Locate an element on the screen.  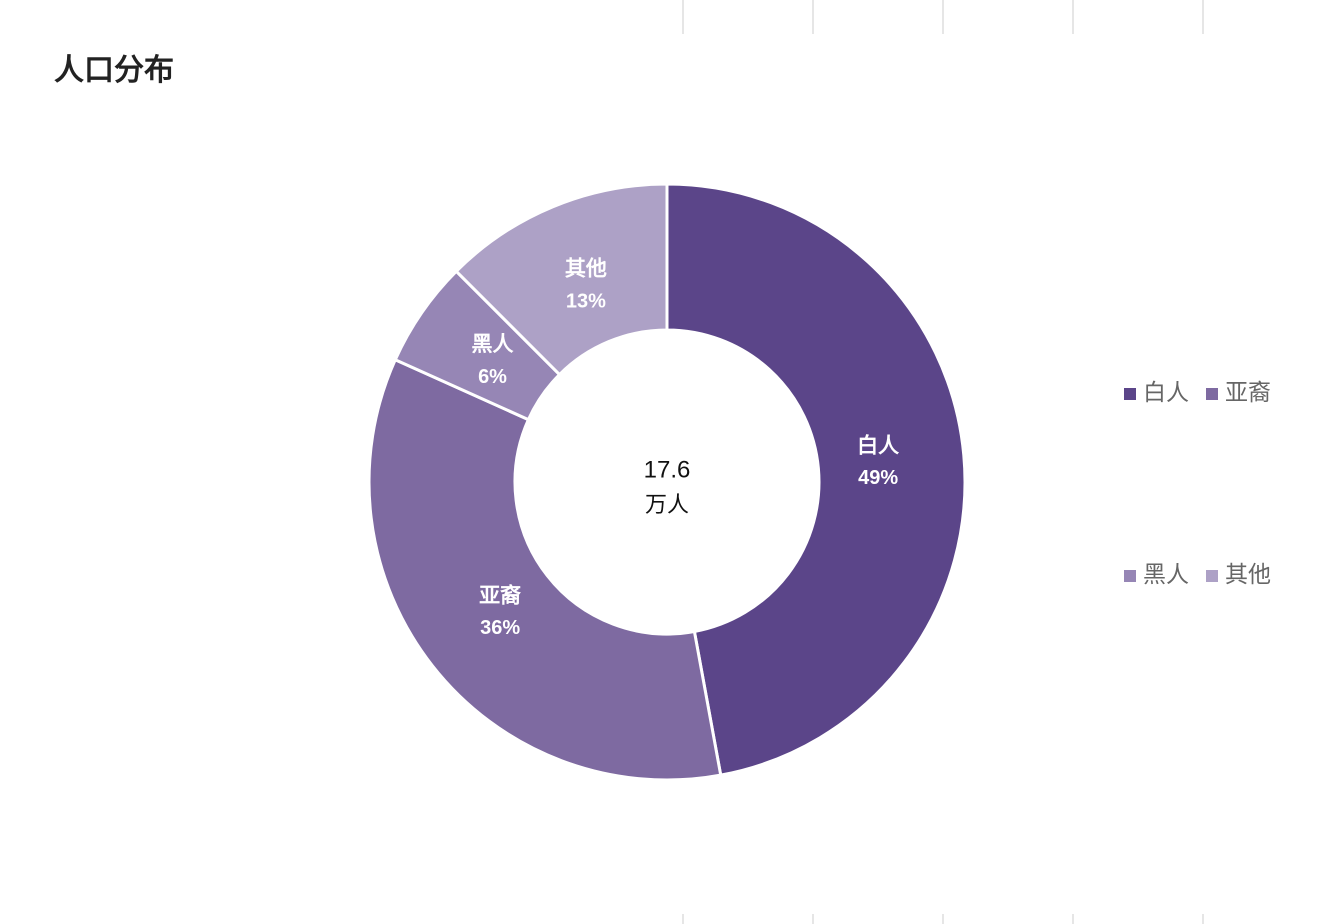
slice-value: 6% is located at coordinates (492, 377).